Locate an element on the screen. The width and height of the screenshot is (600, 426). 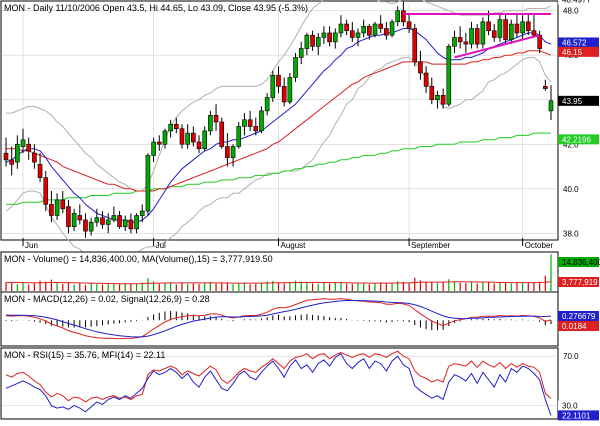
macd-lines is located at coordinates (278, 319).